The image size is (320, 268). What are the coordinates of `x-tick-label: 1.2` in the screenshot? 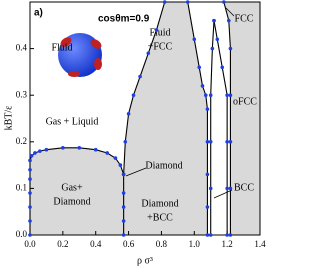 It's located at (227, 244).